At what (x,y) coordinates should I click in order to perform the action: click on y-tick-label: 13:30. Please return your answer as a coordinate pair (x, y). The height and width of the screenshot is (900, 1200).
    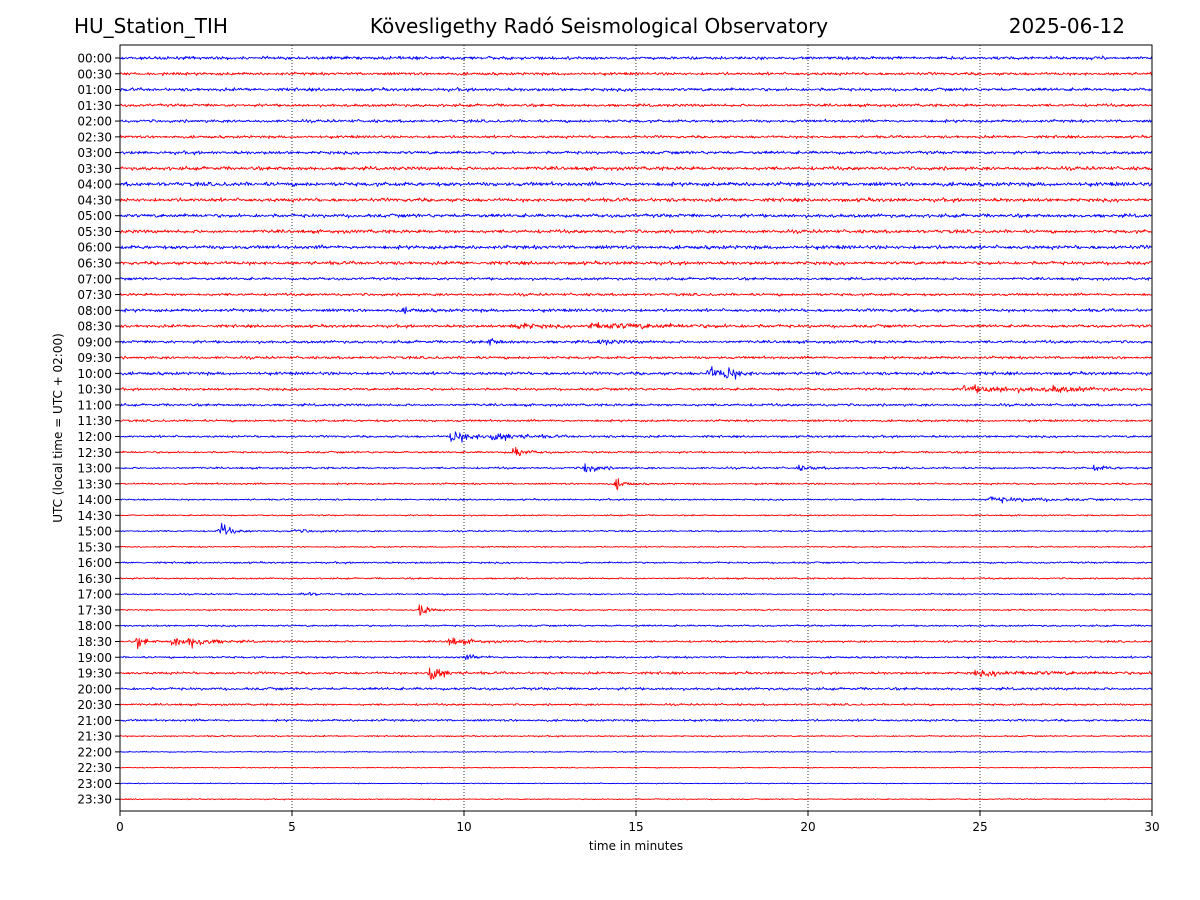
    Looking at the image, I should click on (94, 484).